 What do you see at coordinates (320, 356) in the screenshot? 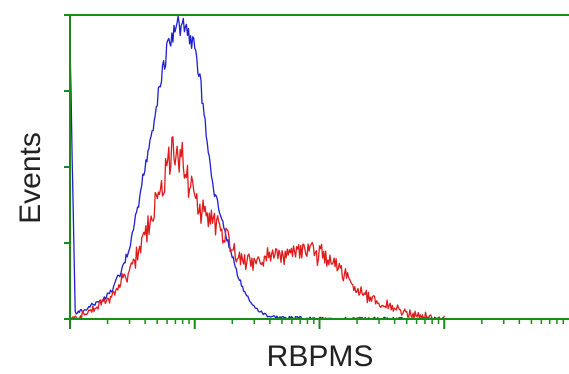
I see `x-axis-title: RBPMS` at bounding box center [320, 356].